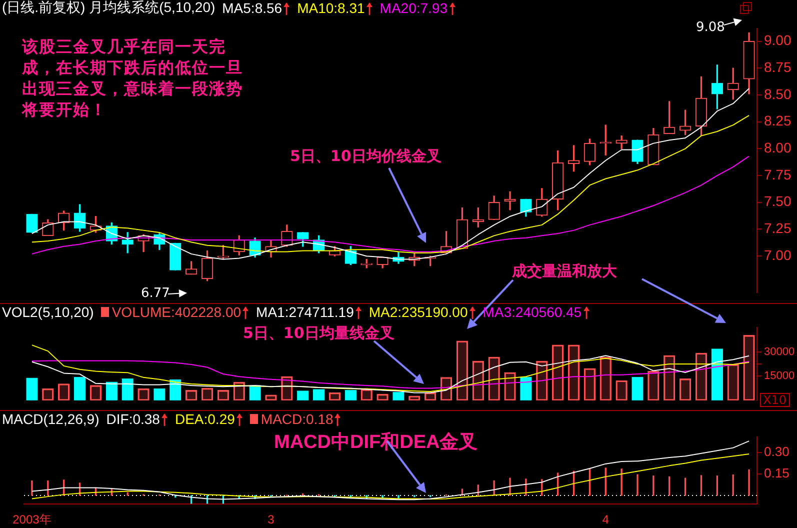 This screenshot has width=797, height=528. I want to click on text: MA2:235190.00, so click(418, 312).